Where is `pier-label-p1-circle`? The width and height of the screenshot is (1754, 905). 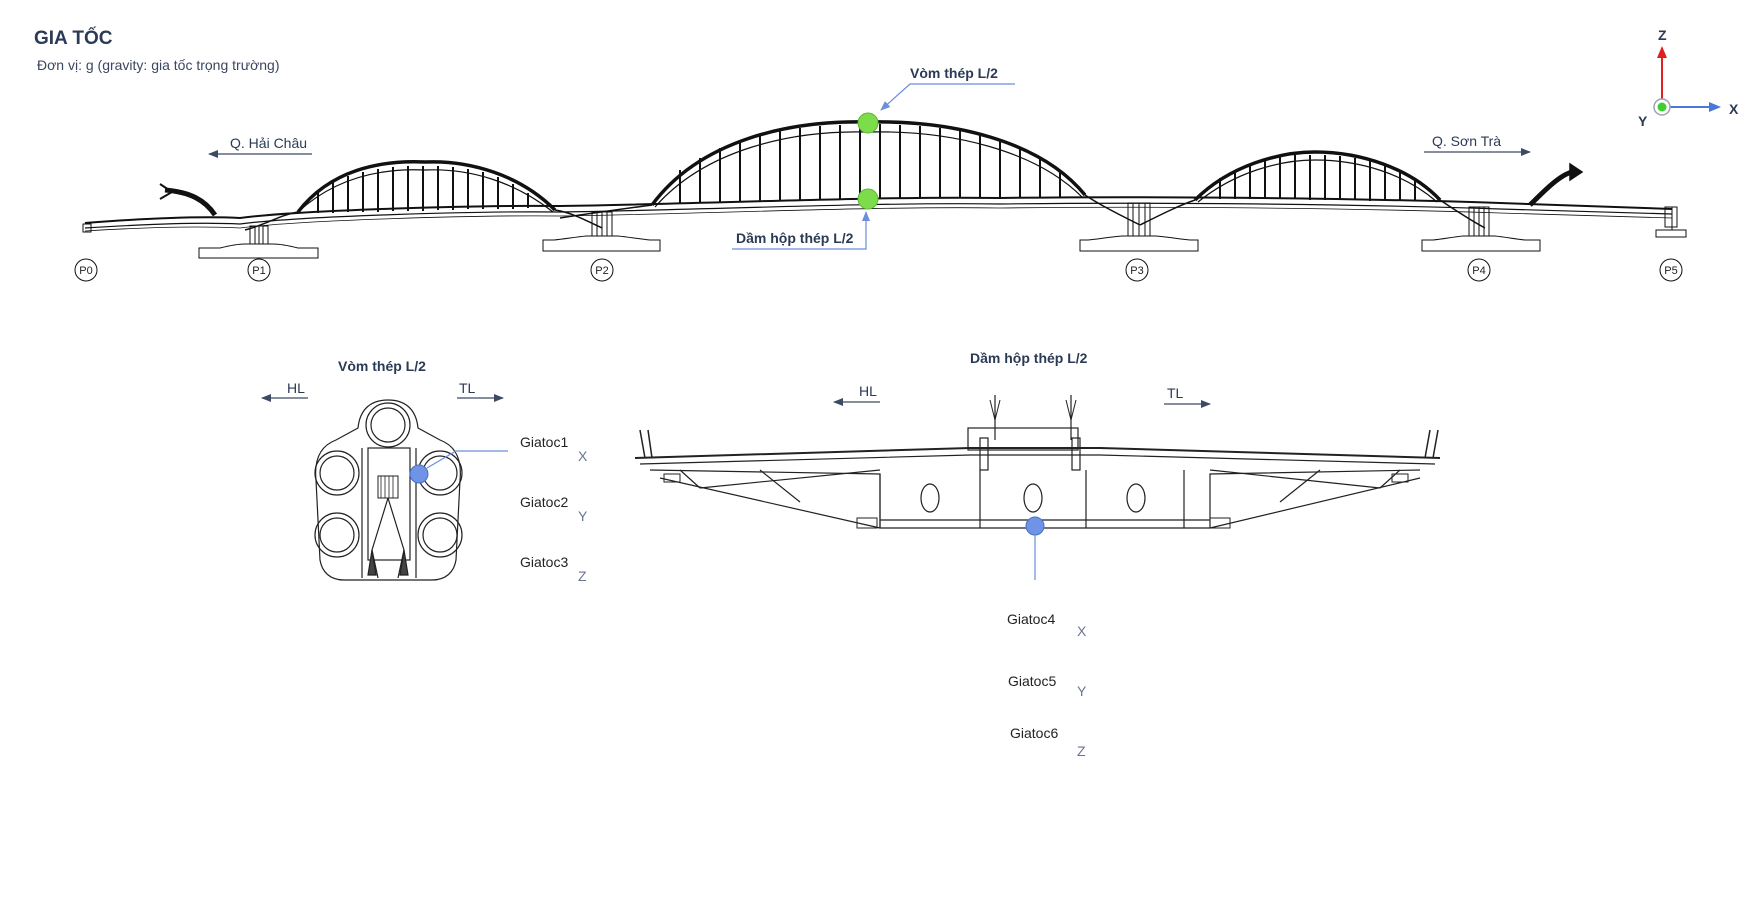 pier-label-p1-circle is located at coordinates (259, 270).